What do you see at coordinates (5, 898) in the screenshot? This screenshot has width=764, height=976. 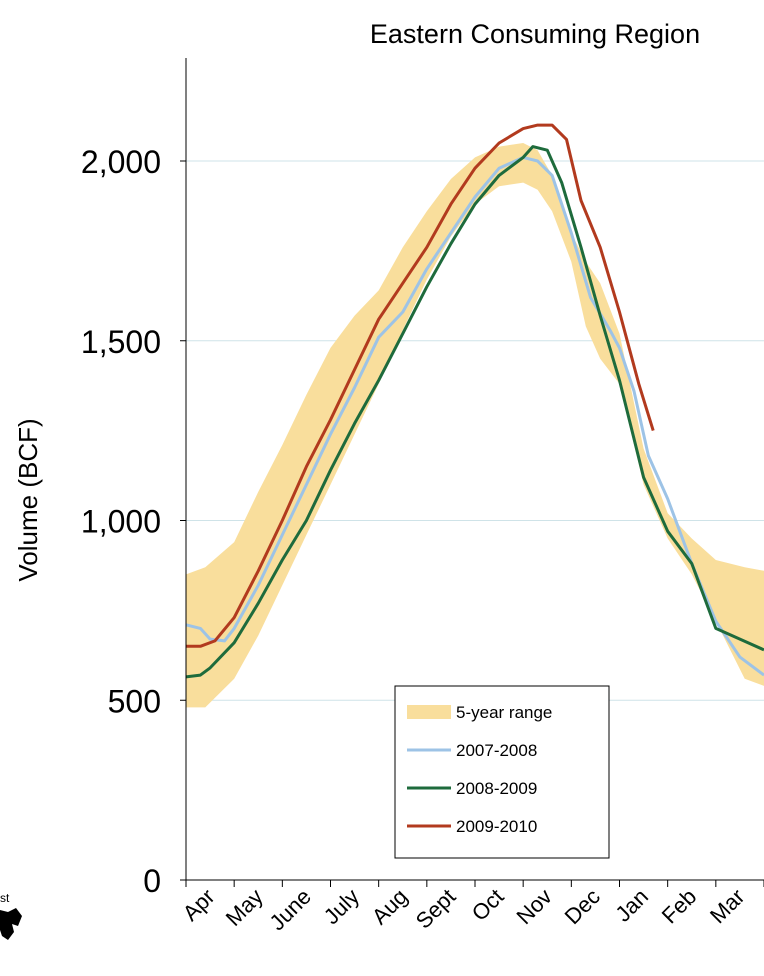 I see `svg-text: st` at bounding box center [5, 898].